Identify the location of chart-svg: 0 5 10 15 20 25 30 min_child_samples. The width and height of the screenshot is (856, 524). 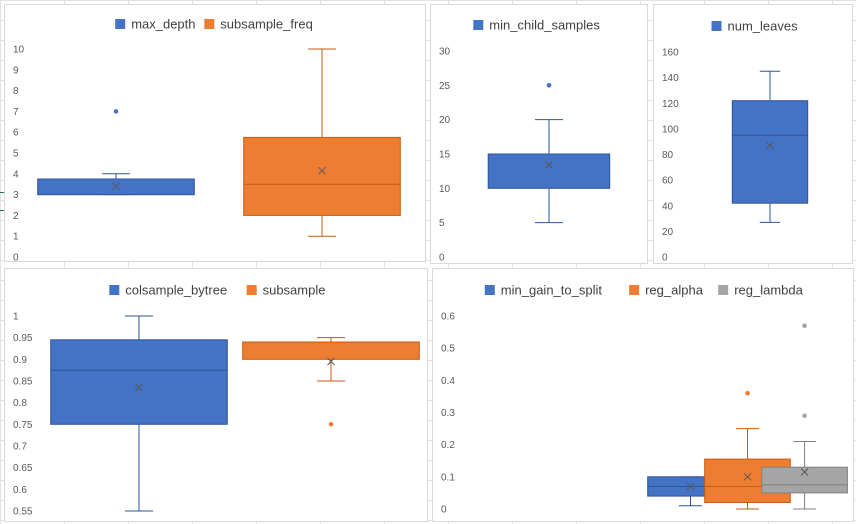
(525, 141).